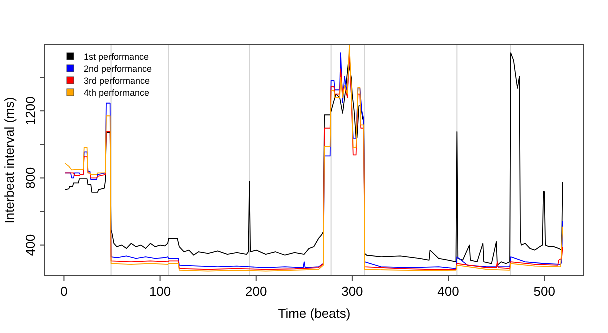  What do you see at coordinates (545, 291) in the screenshot?
I see `x-tick-label: 500` at bounding box center [545, 291].